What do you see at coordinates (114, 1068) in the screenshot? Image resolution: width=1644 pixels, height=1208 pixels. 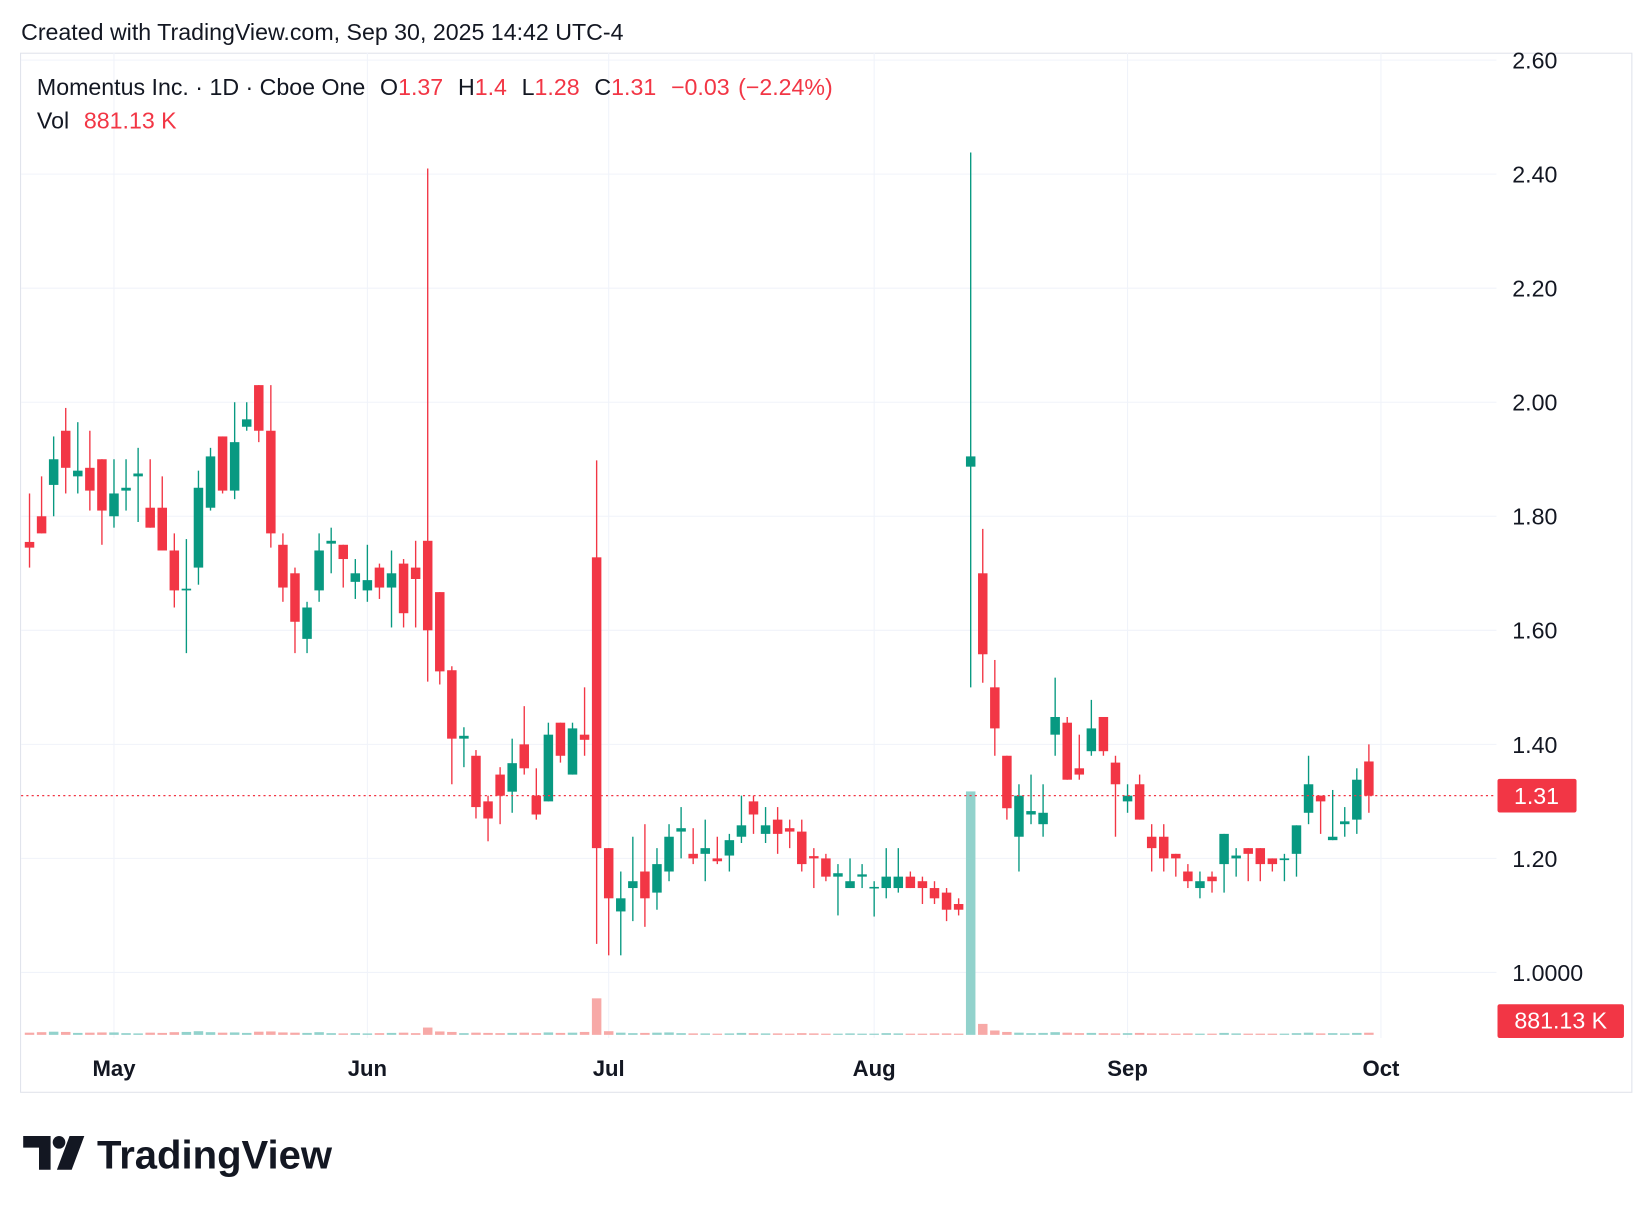 I see `x-tick-label: May` at bounding box center [114, 1068].